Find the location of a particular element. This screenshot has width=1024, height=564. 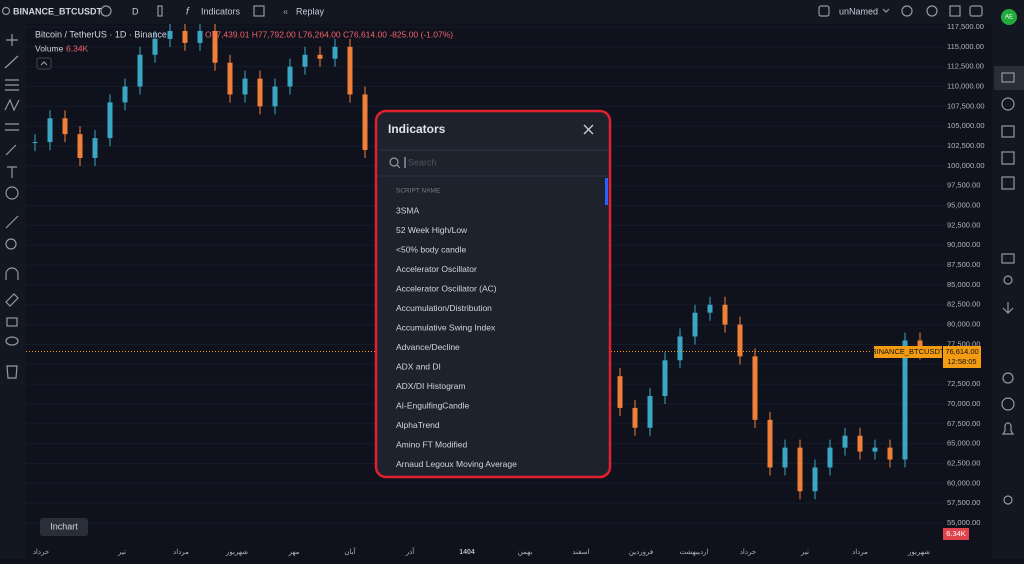

inchart-label: Inchart is located at coordinates (64, 526).